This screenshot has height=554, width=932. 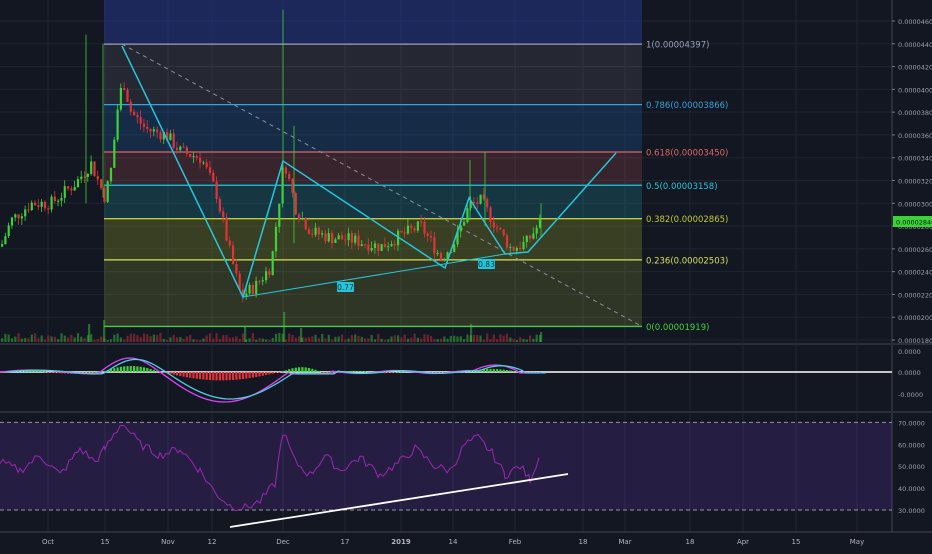 I want to click on fib-level-label: 0.236(0.00002503), so click(x=687, y=261).